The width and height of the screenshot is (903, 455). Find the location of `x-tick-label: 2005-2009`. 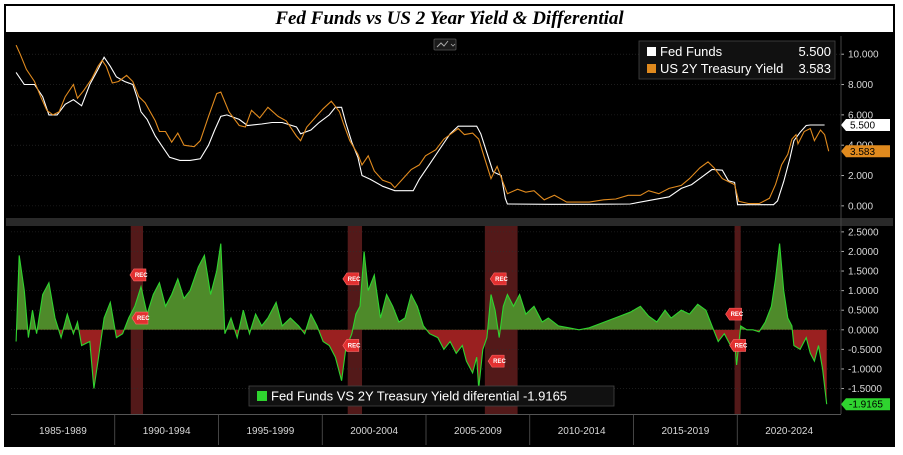

x-tick-label: 2005-2009 is located at coordinates (478, 431).